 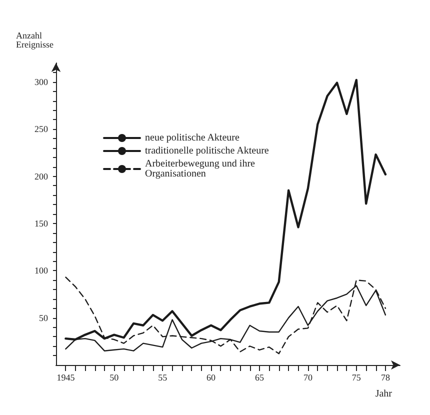 What do you see at coordinates (211, 377) in the screenshot?
I see `x-tick-label: 60` at bounding box center [211, 377].